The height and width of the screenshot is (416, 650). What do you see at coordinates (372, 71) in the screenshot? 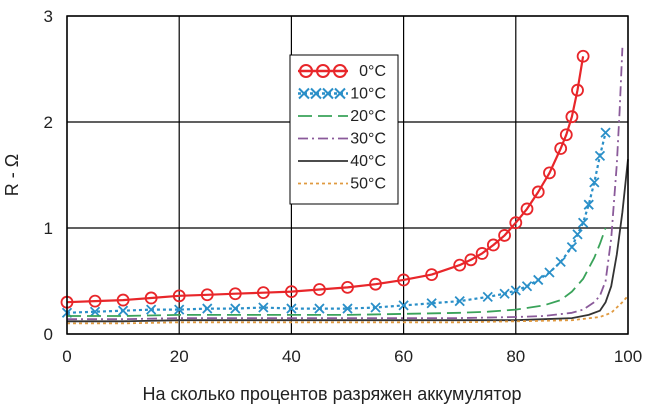
I see `legend-label: 0°C` at bounding box center [372, 71].